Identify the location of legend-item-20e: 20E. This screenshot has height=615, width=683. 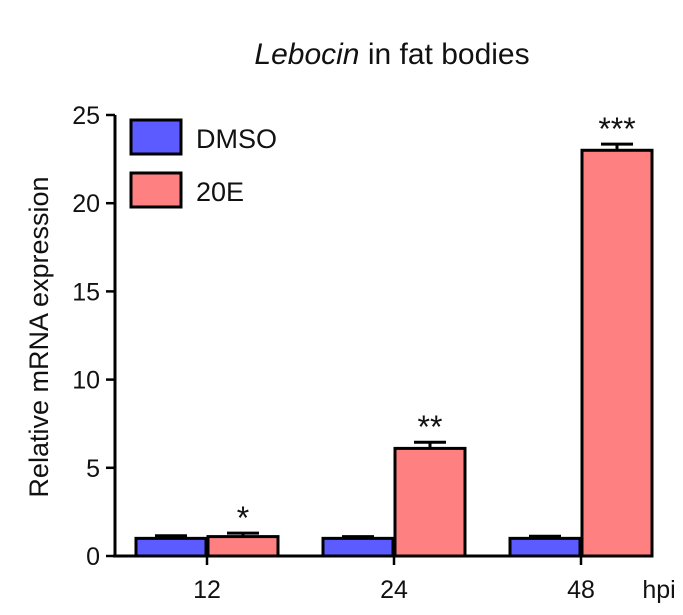
(186, 190).